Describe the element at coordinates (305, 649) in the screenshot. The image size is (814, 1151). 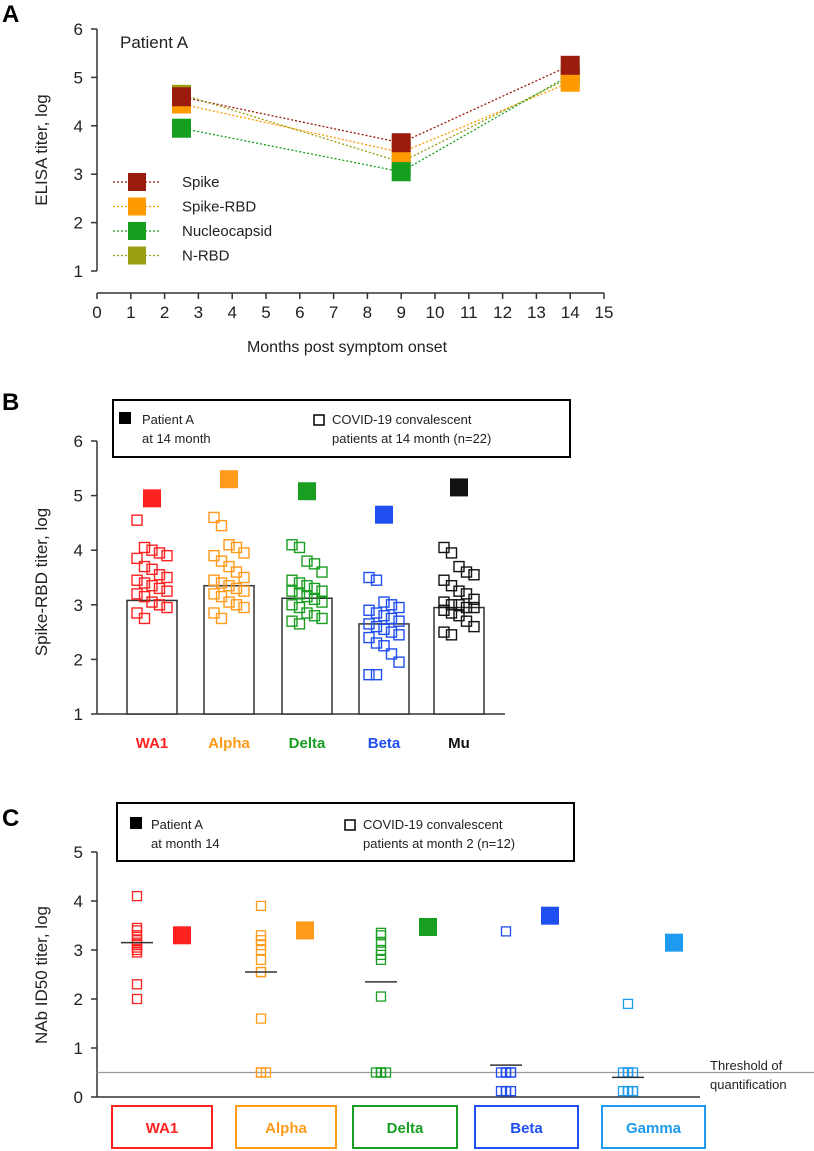
I see `panel-b-bars` at that location.